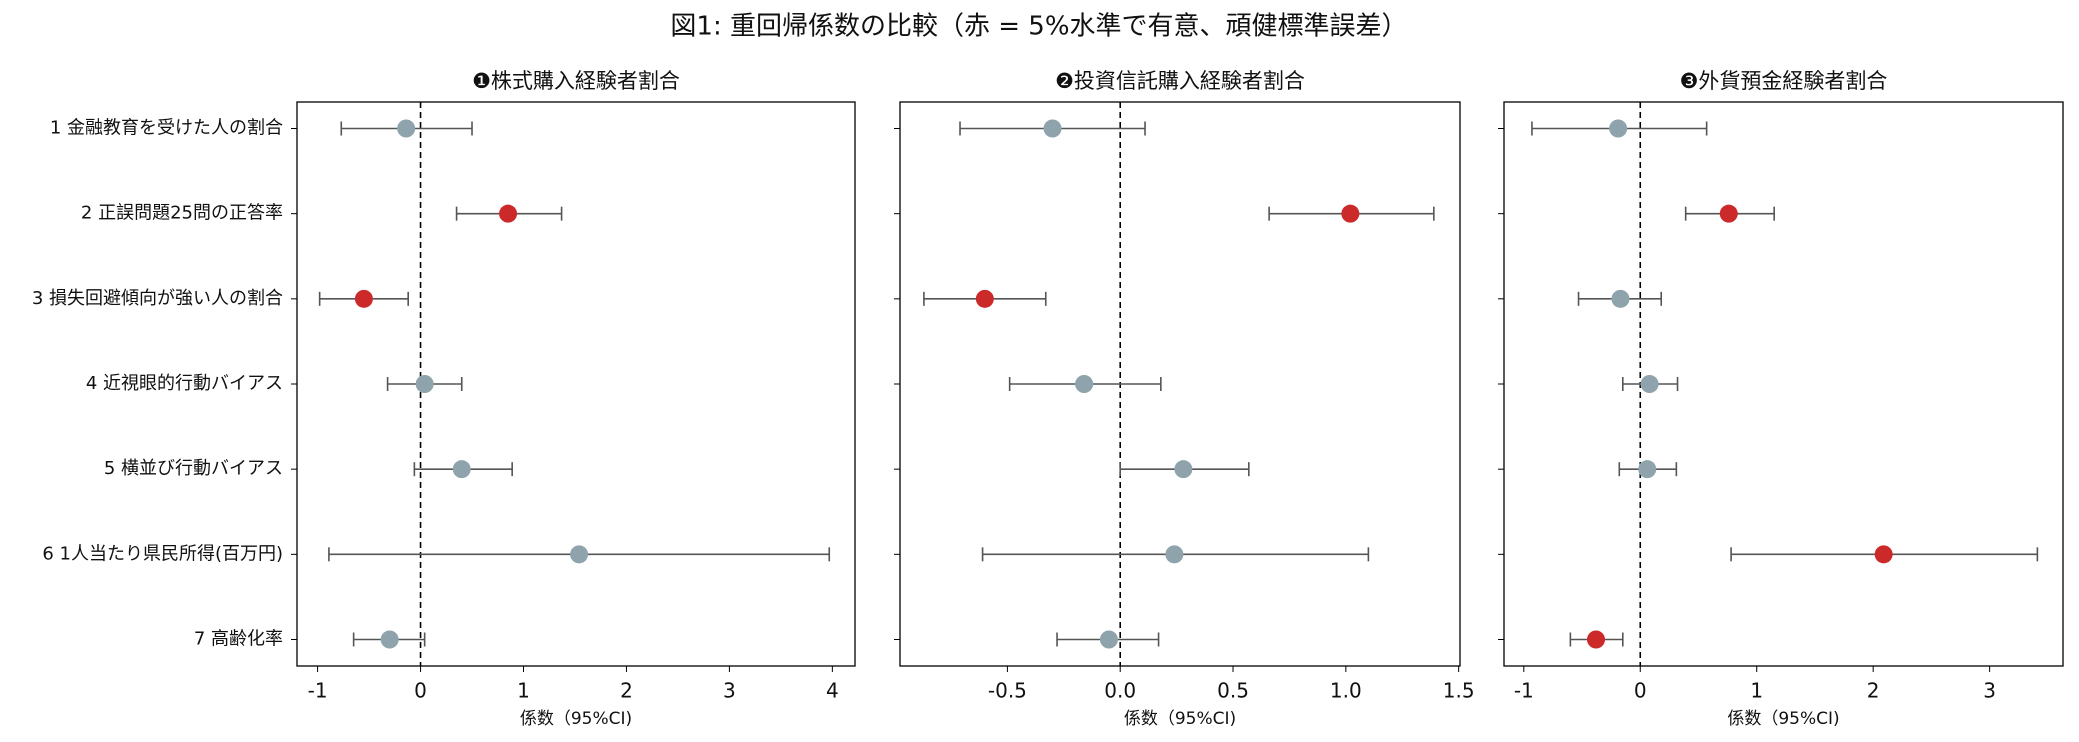 The image size is (2079, 742). Describe the element at coordinates (182, 213) in the screenshot. I see `y-tick-label: 2 正誤問題25問の正答率` at that location.